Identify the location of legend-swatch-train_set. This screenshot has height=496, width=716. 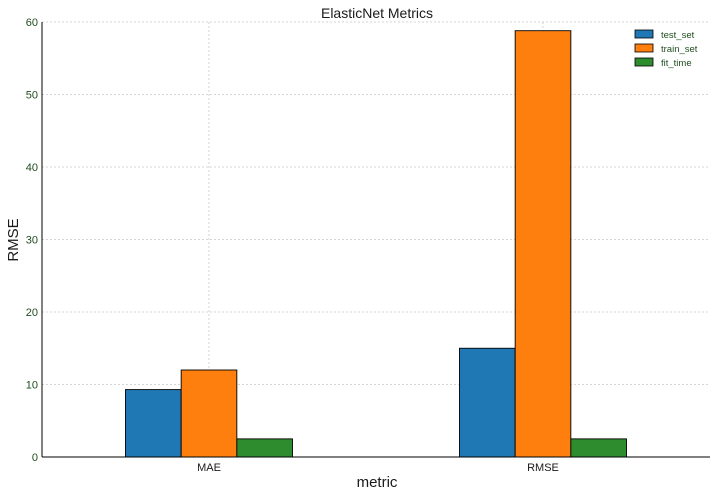
(644, 48).